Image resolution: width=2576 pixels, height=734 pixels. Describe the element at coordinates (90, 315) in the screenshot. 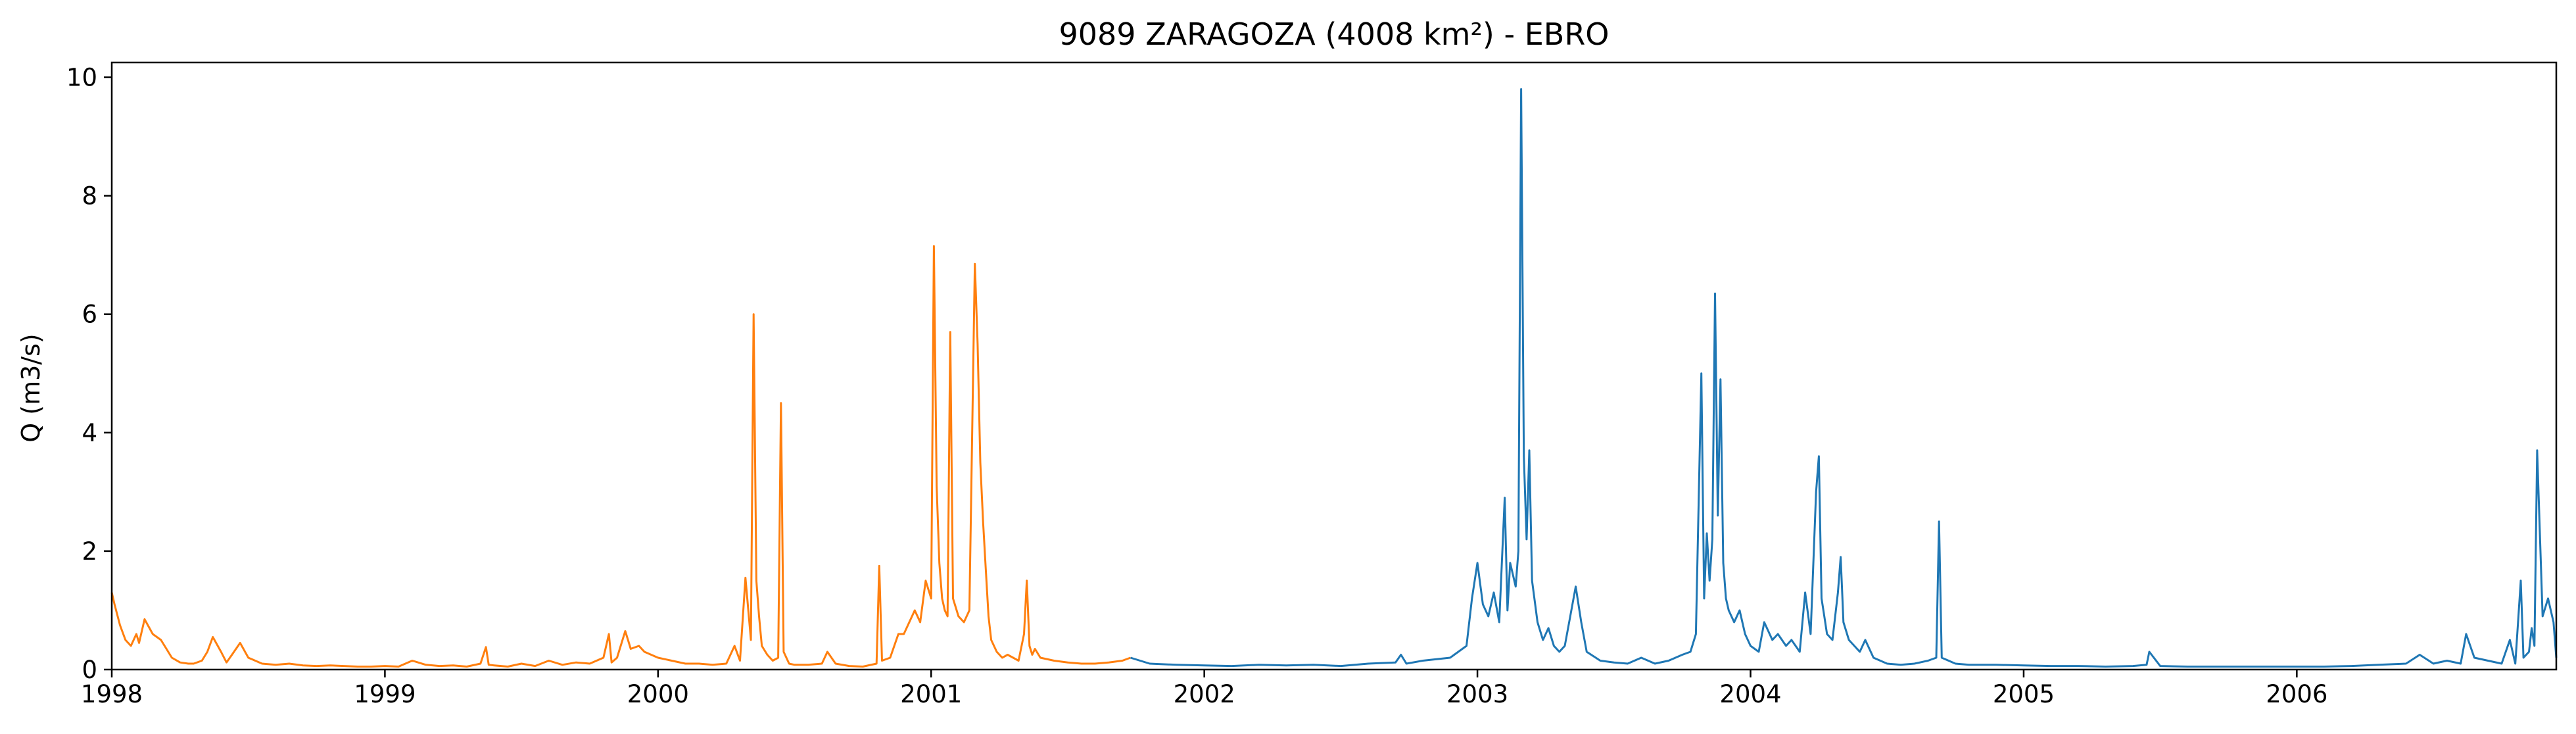

I see `y-tick-label: 6` at that location.